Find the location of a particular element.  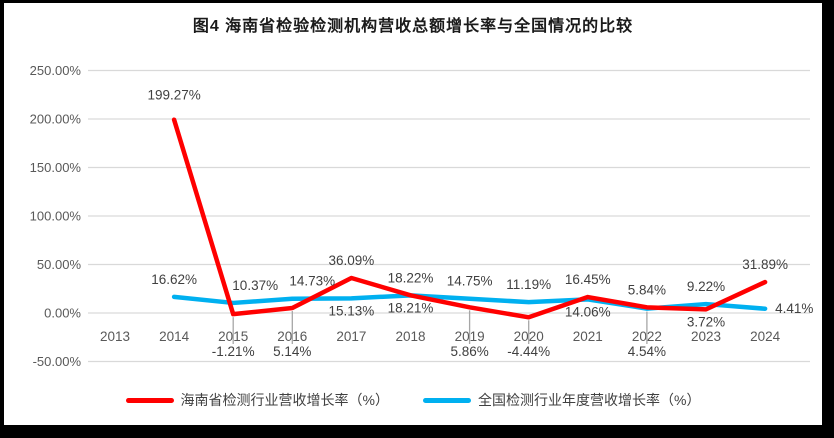

legend-line-national-swatch is located at coordinates (447, 400).